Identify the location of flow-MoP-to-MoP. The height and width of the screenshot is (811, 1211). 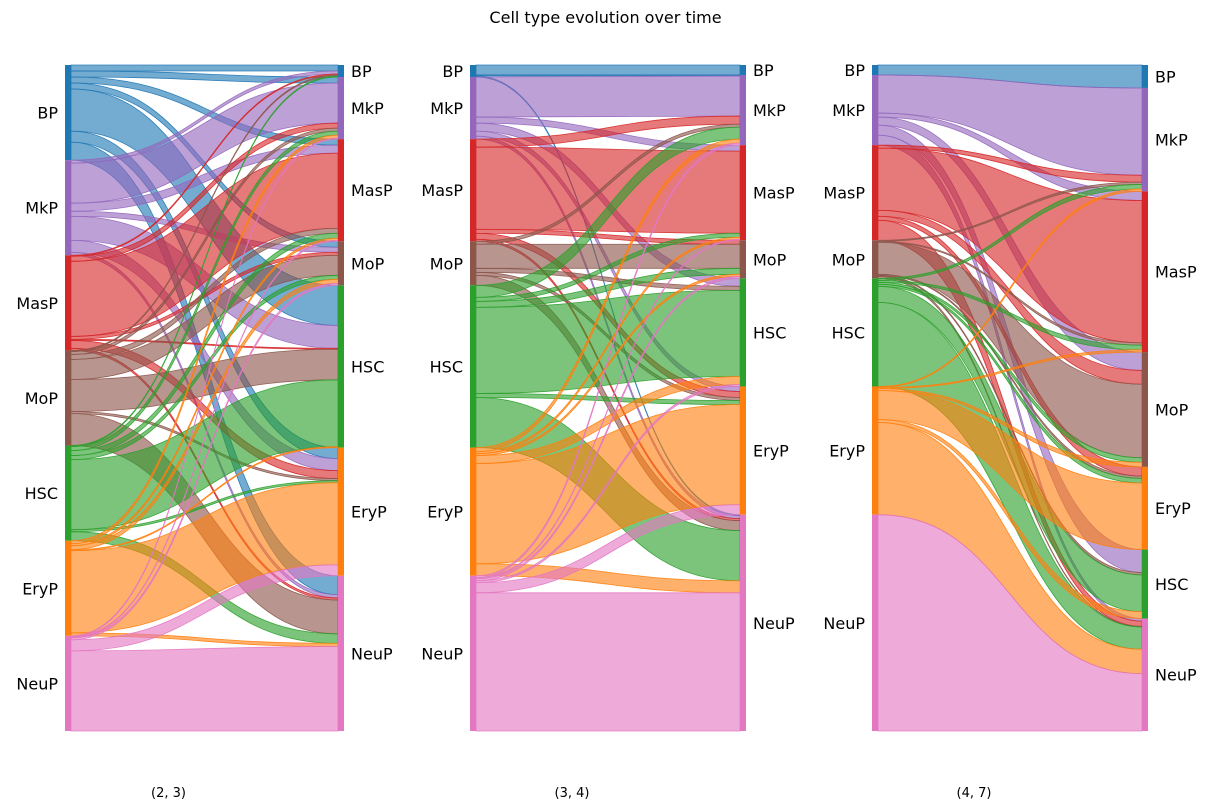
(608, 256).